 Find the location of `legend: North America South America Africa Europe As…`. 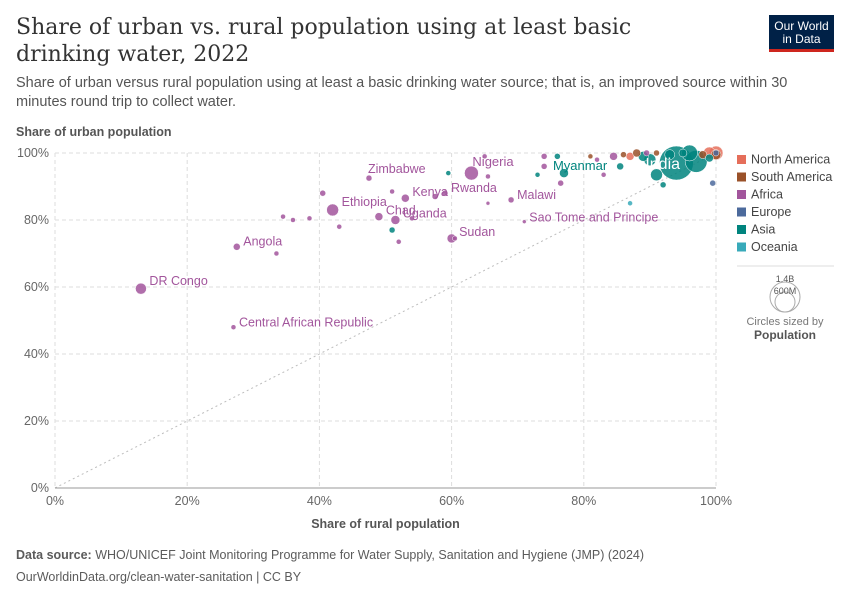

legend: North America South America Africa Europe As… is located at coordinates (785, 247).